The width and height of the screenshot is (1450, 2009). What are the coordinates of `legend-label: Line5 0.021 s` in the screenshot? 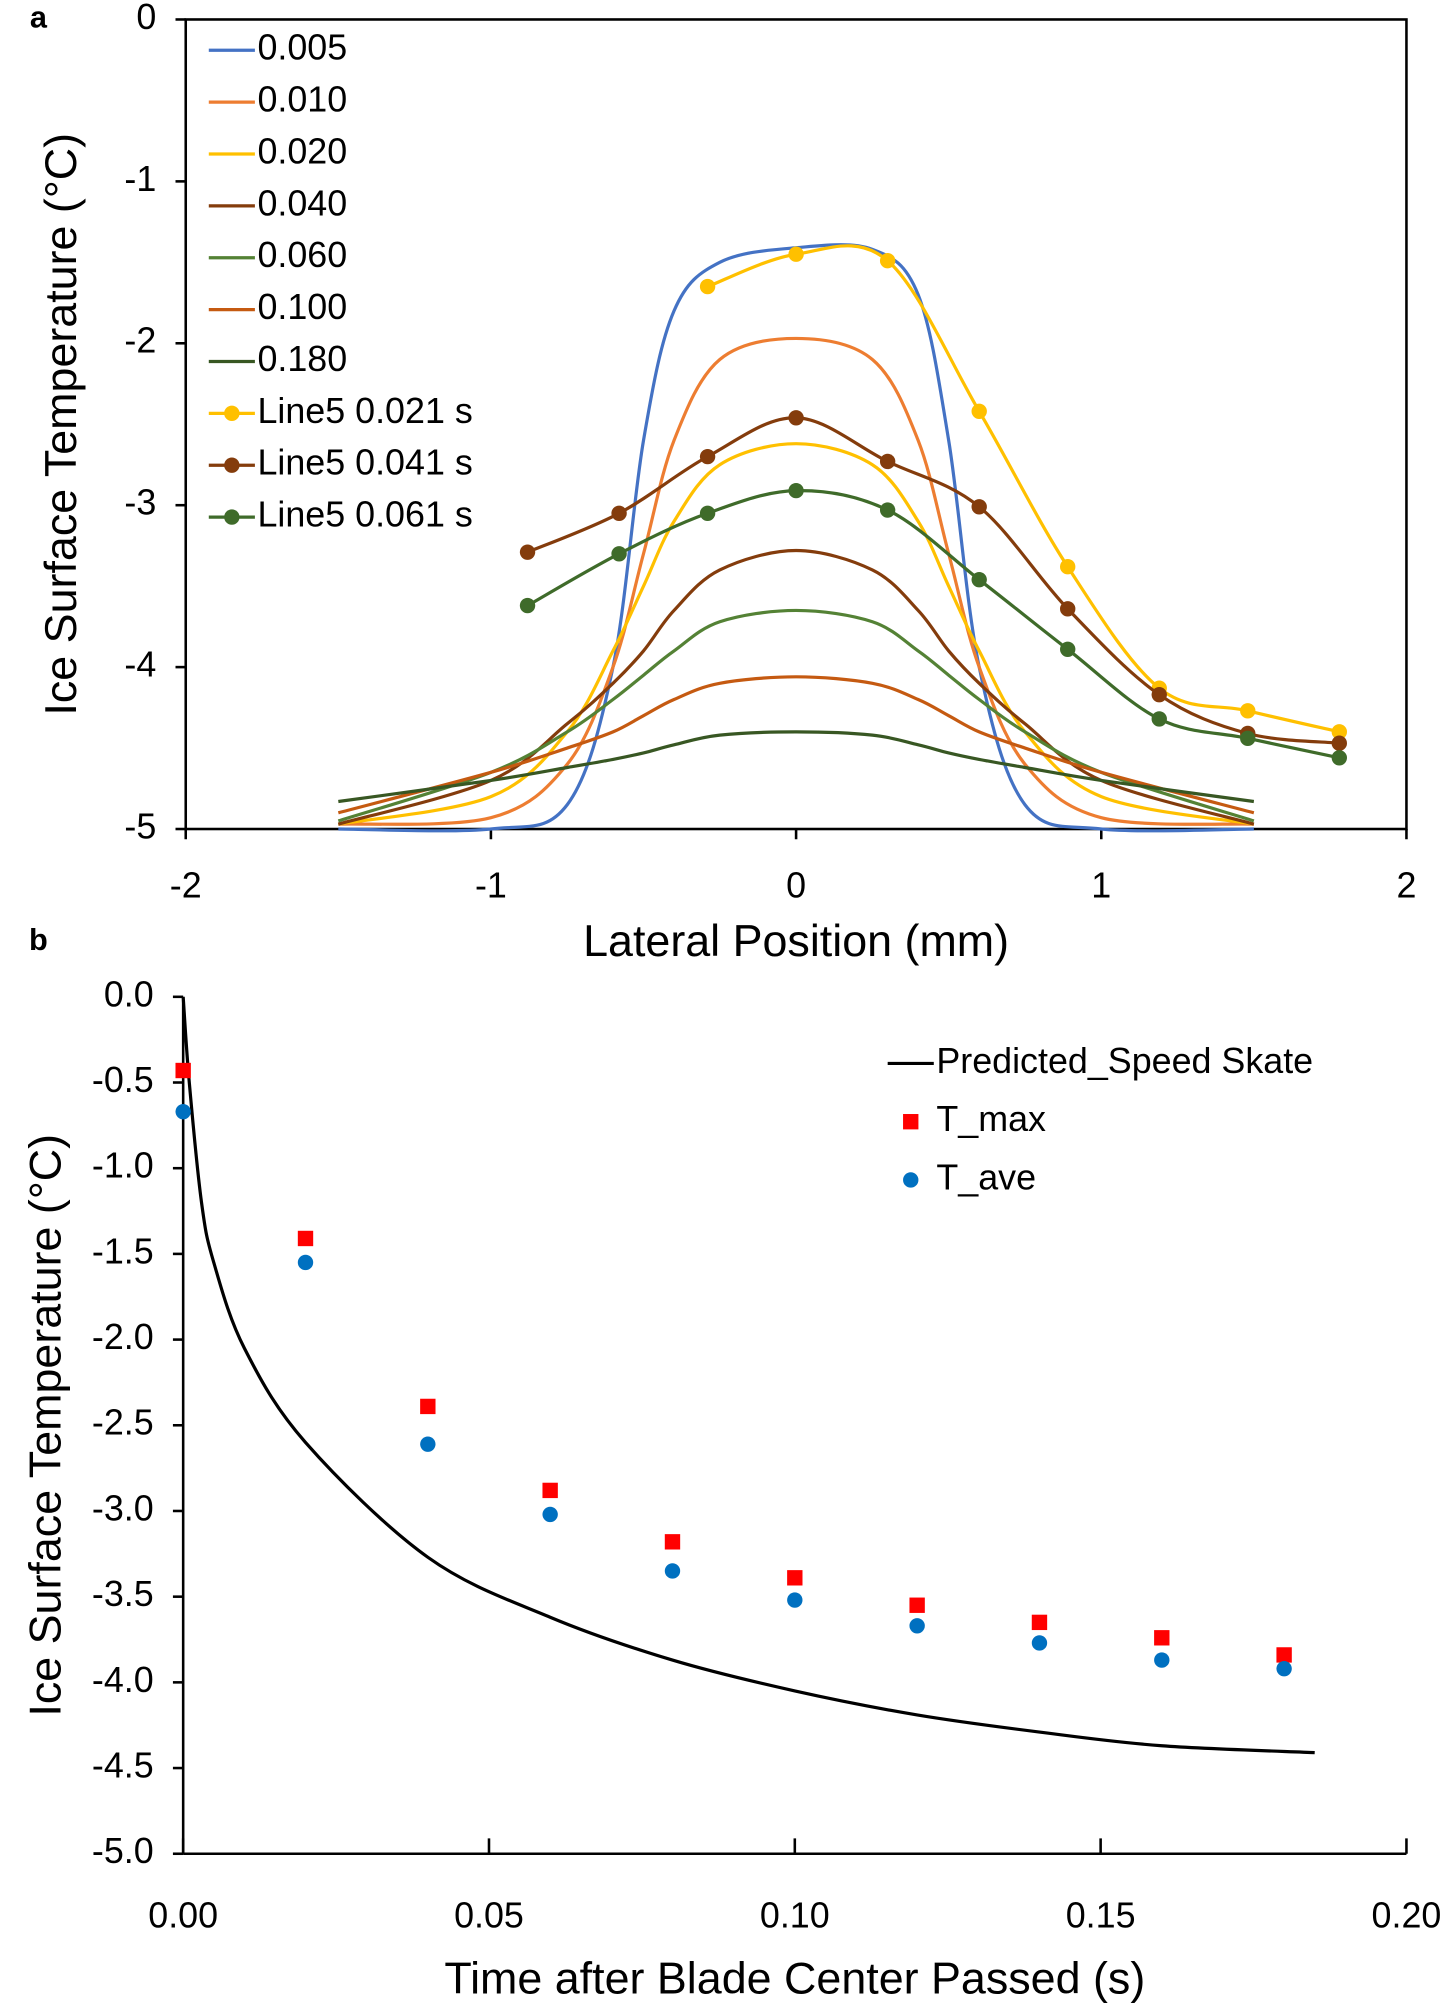 It's located at (364, 411).